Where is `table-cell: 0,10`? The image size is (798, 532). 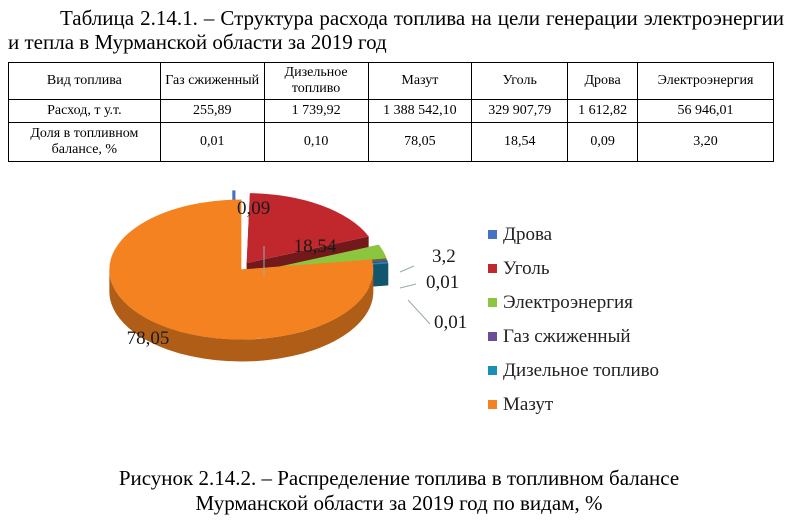 table-cell: 0,10 is located at coordinates (316, 142).